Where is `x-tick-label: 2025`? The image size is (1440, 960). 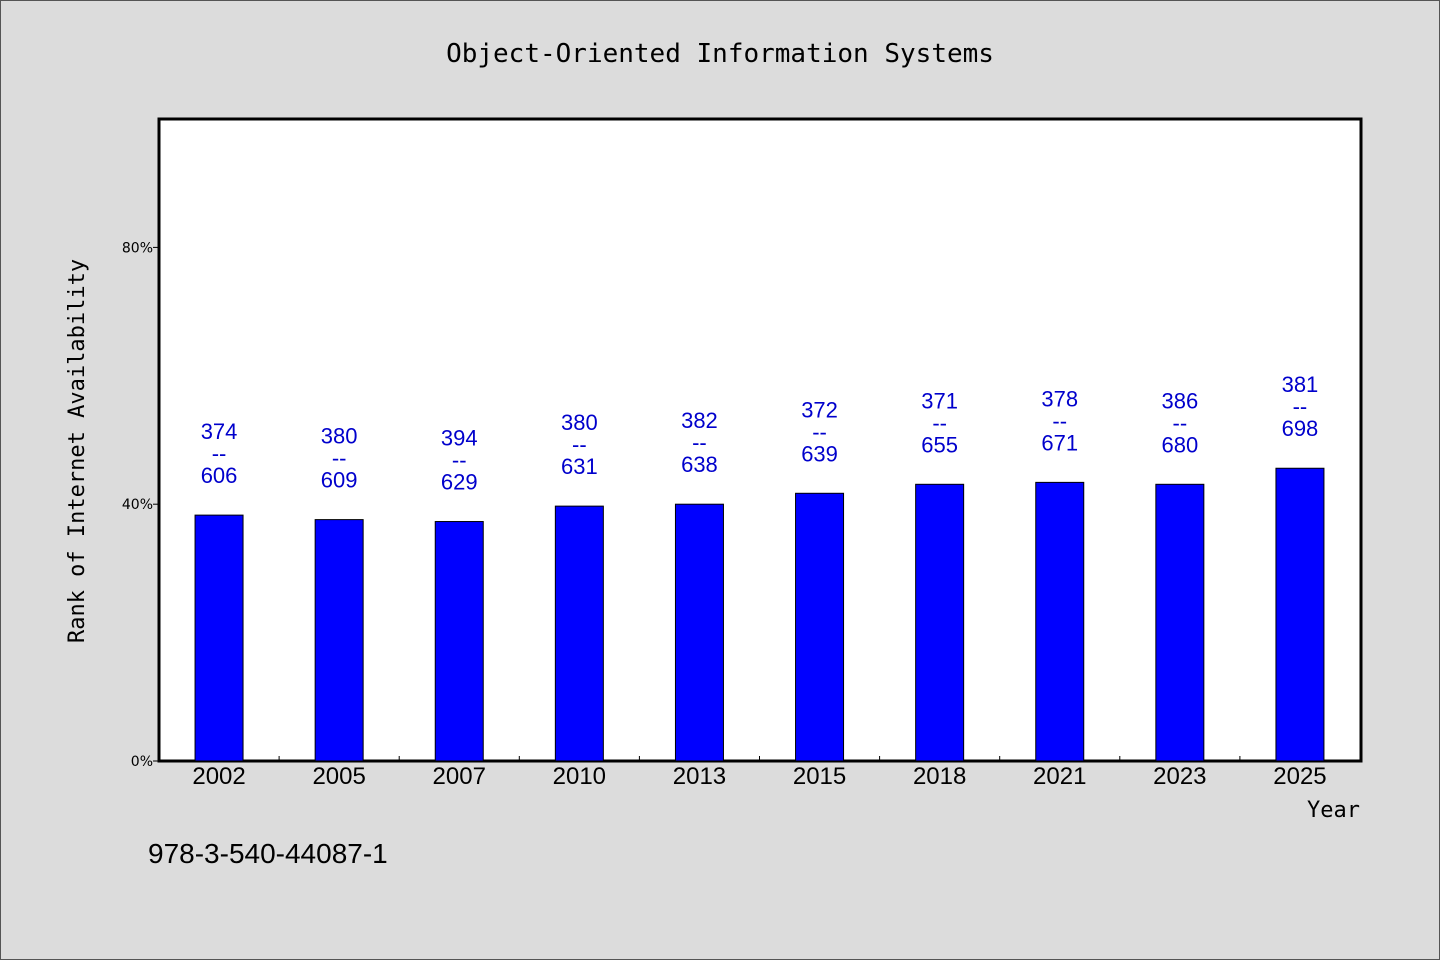
x-tick-label: 2025 is located at coordinates (1299, 776).